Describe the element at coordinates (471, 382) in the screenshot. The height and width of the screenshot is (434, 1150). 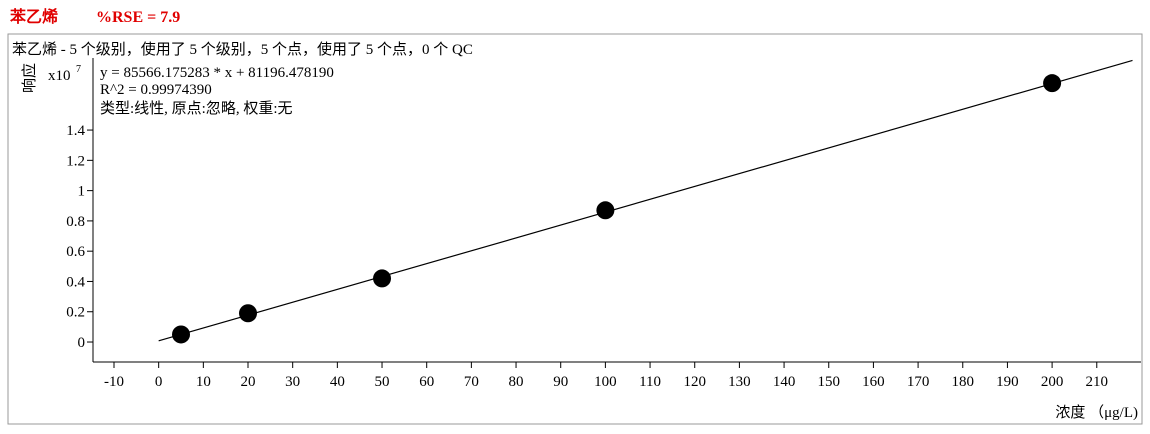
I see `x-tick-label: 70` at that location.